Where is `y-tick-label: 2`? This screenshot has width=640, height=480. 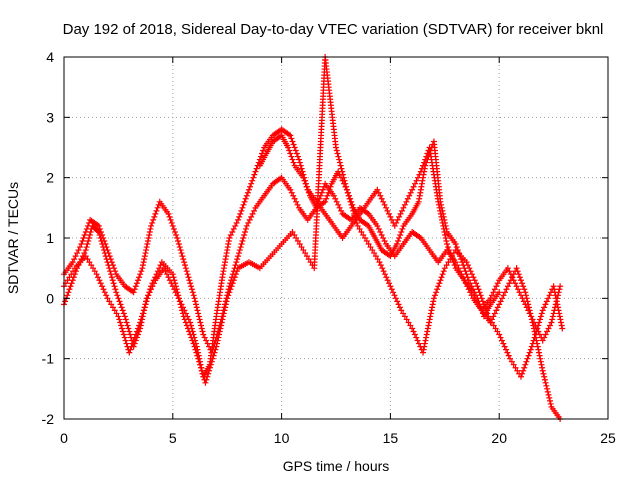
y-tick-label: 2 is located at coordinates (50, 178).